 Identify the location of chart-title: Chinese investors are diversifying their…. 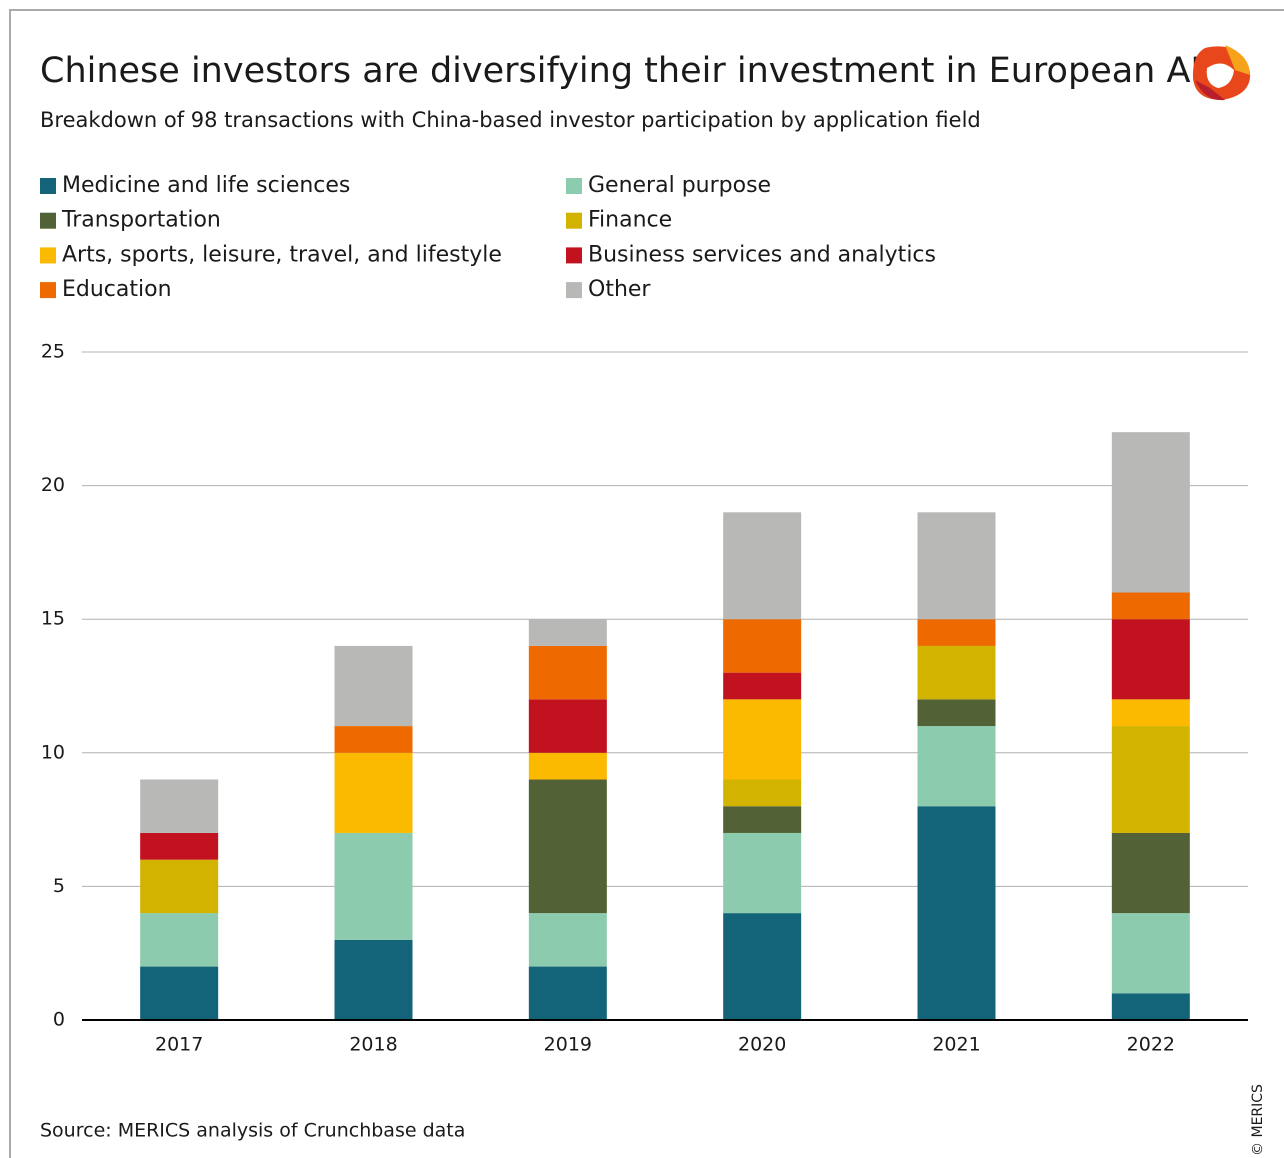
(620, 71).